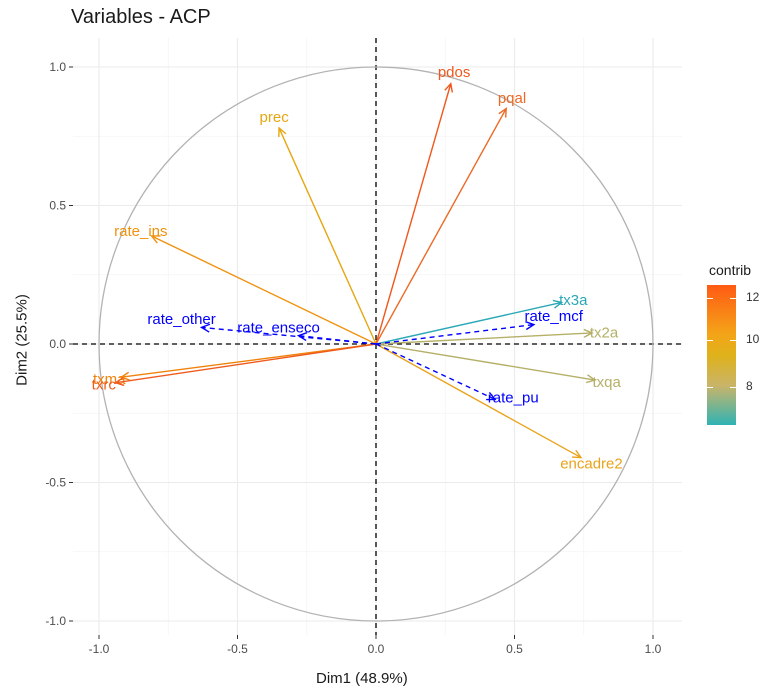 Image resolution: width=764 pixels, height=695 pixels. Describe the element at coordinates (512, 98) in the screenshot. I see `label-pqal: pqal` at that location.